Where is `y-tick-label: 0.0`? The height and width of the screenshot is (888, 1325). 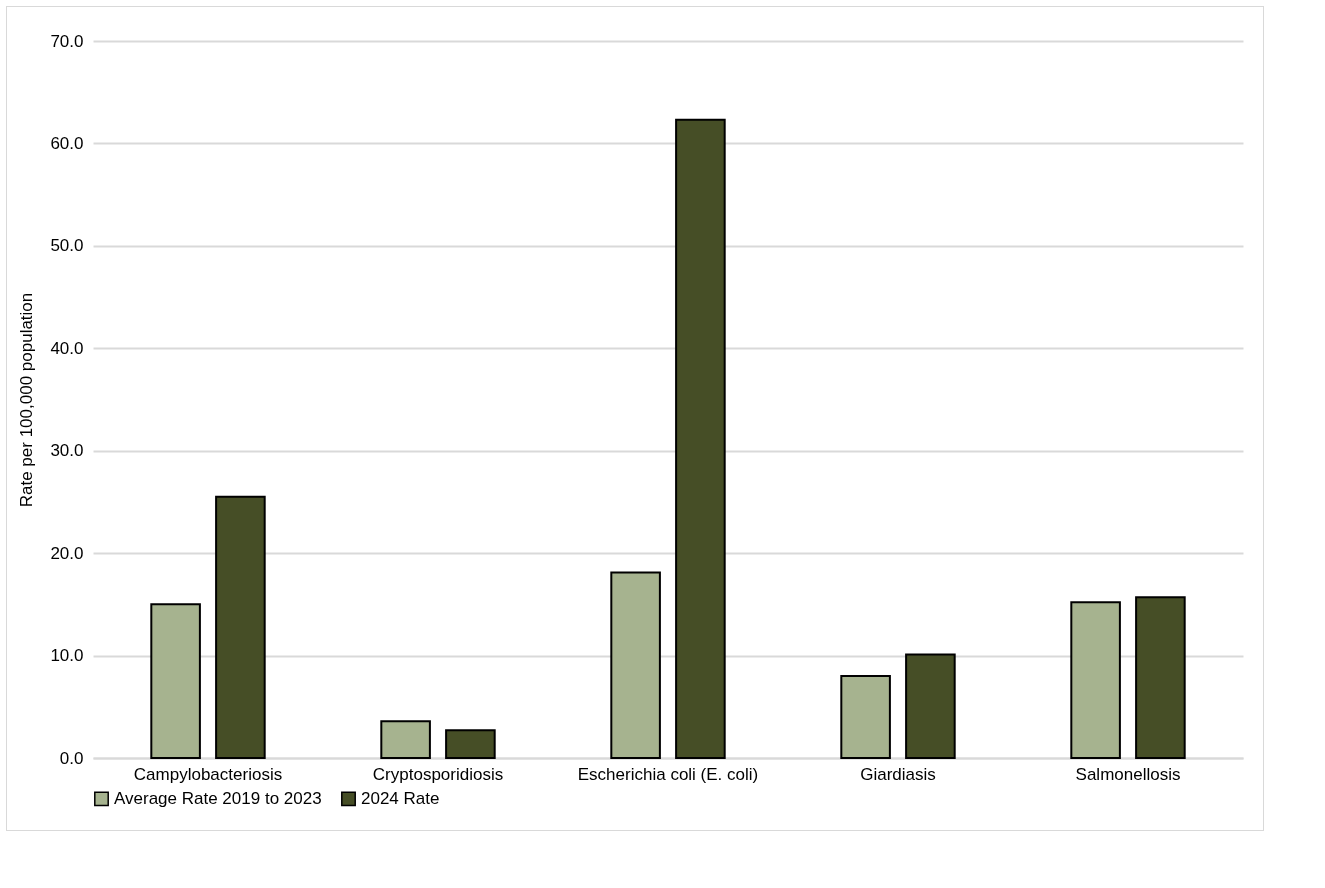 y-tick-label: 0.0 is located at coordinates (71, 758).